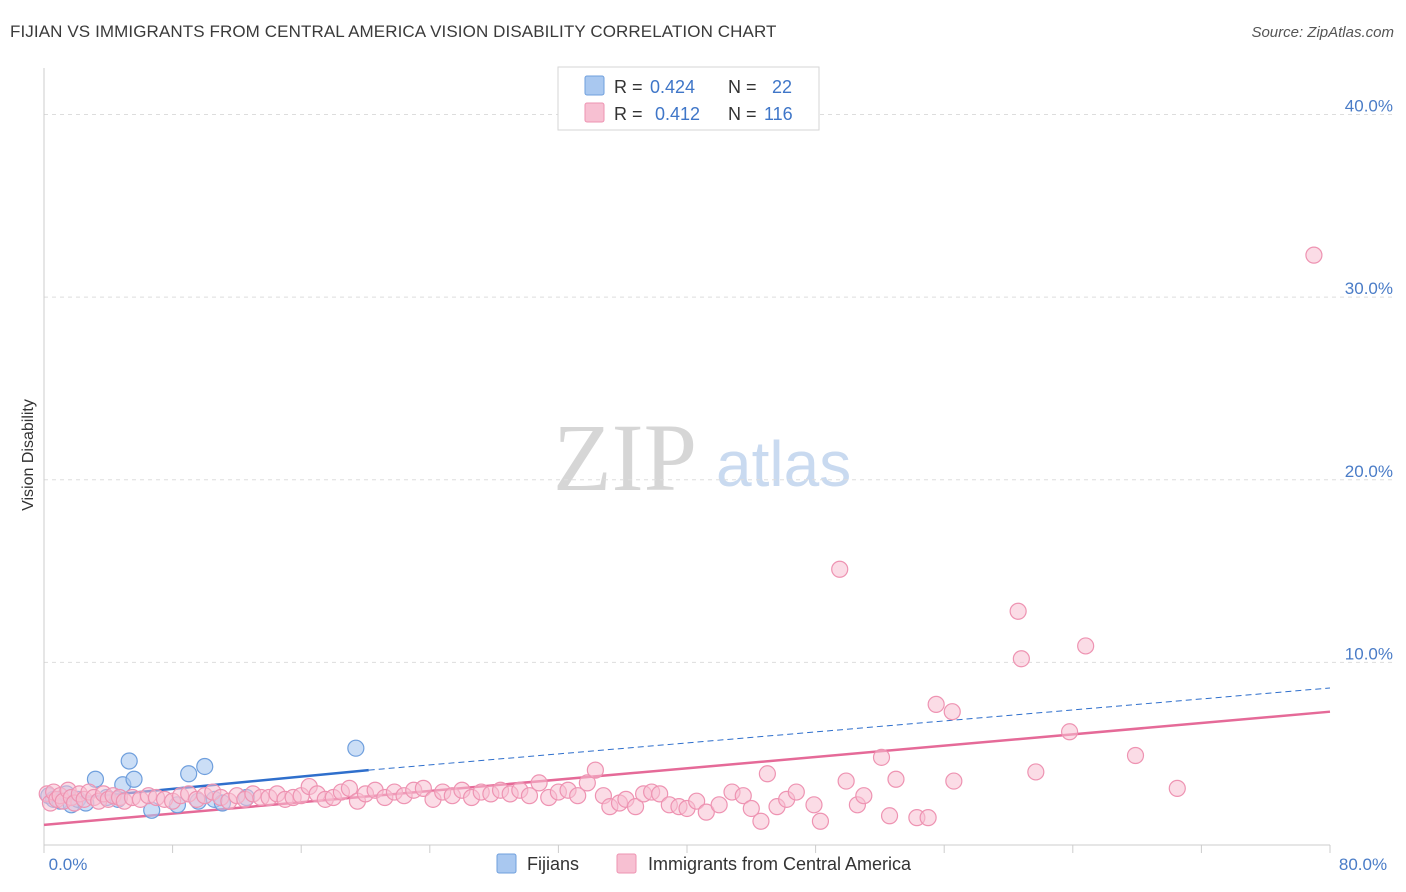  I want to click on watermark-atlas: atlas, so click(783, 464).